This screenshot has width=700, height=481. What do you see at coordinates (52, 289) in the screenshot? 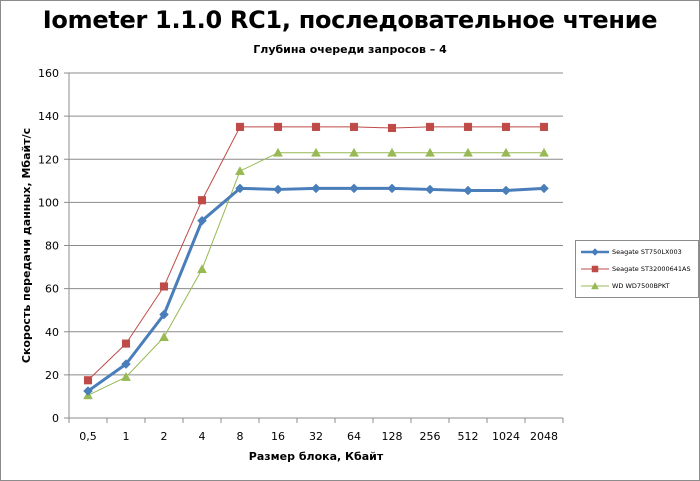
I see `y-tick-label-60: 60` at bounding box center [52, 289].